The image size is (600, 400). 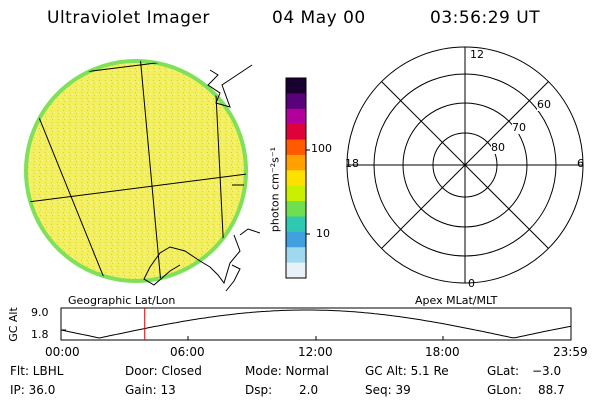 What do you see at coordinates (201, 178) in the screenshot?
I see `coastline` at bounding box center [201, 178].